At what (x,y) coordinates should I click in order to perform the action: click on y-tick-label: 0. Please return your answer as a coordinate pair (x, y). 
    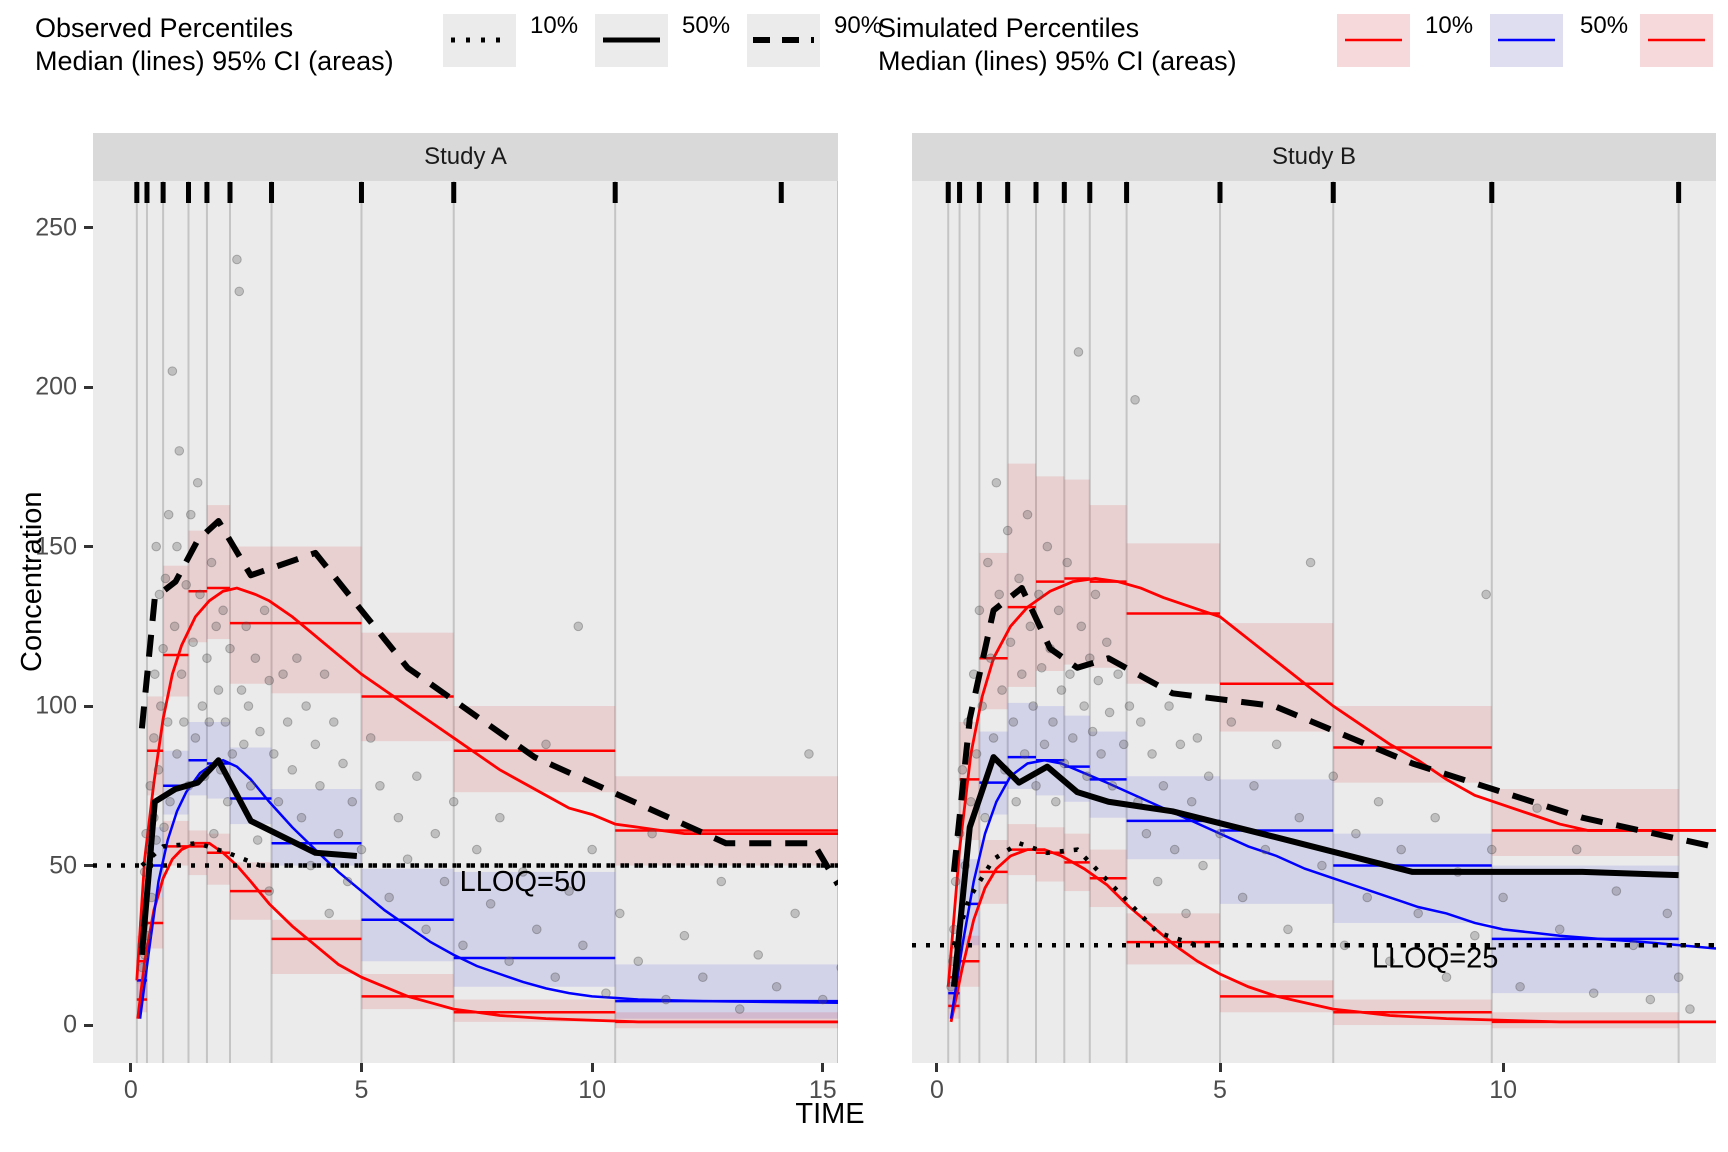
    Looking at the image, I should click on (70, 1024).